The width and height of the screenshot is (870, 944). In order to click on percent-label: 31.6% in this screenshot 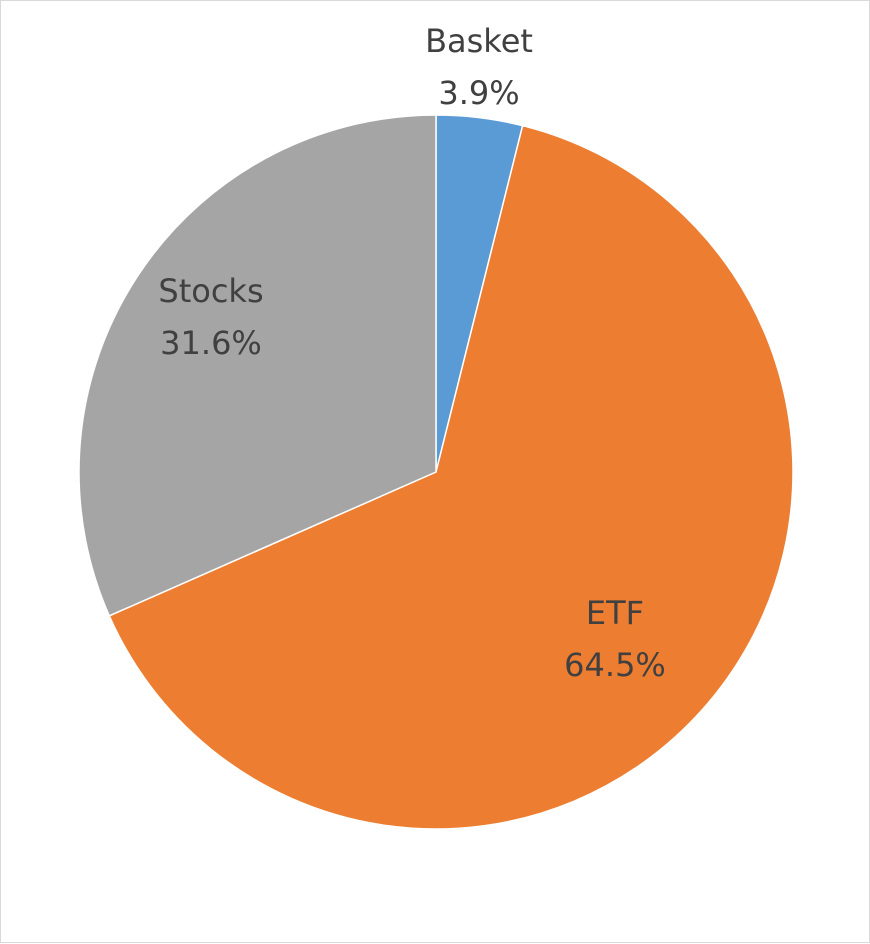, I will do `click(211, 343)`.